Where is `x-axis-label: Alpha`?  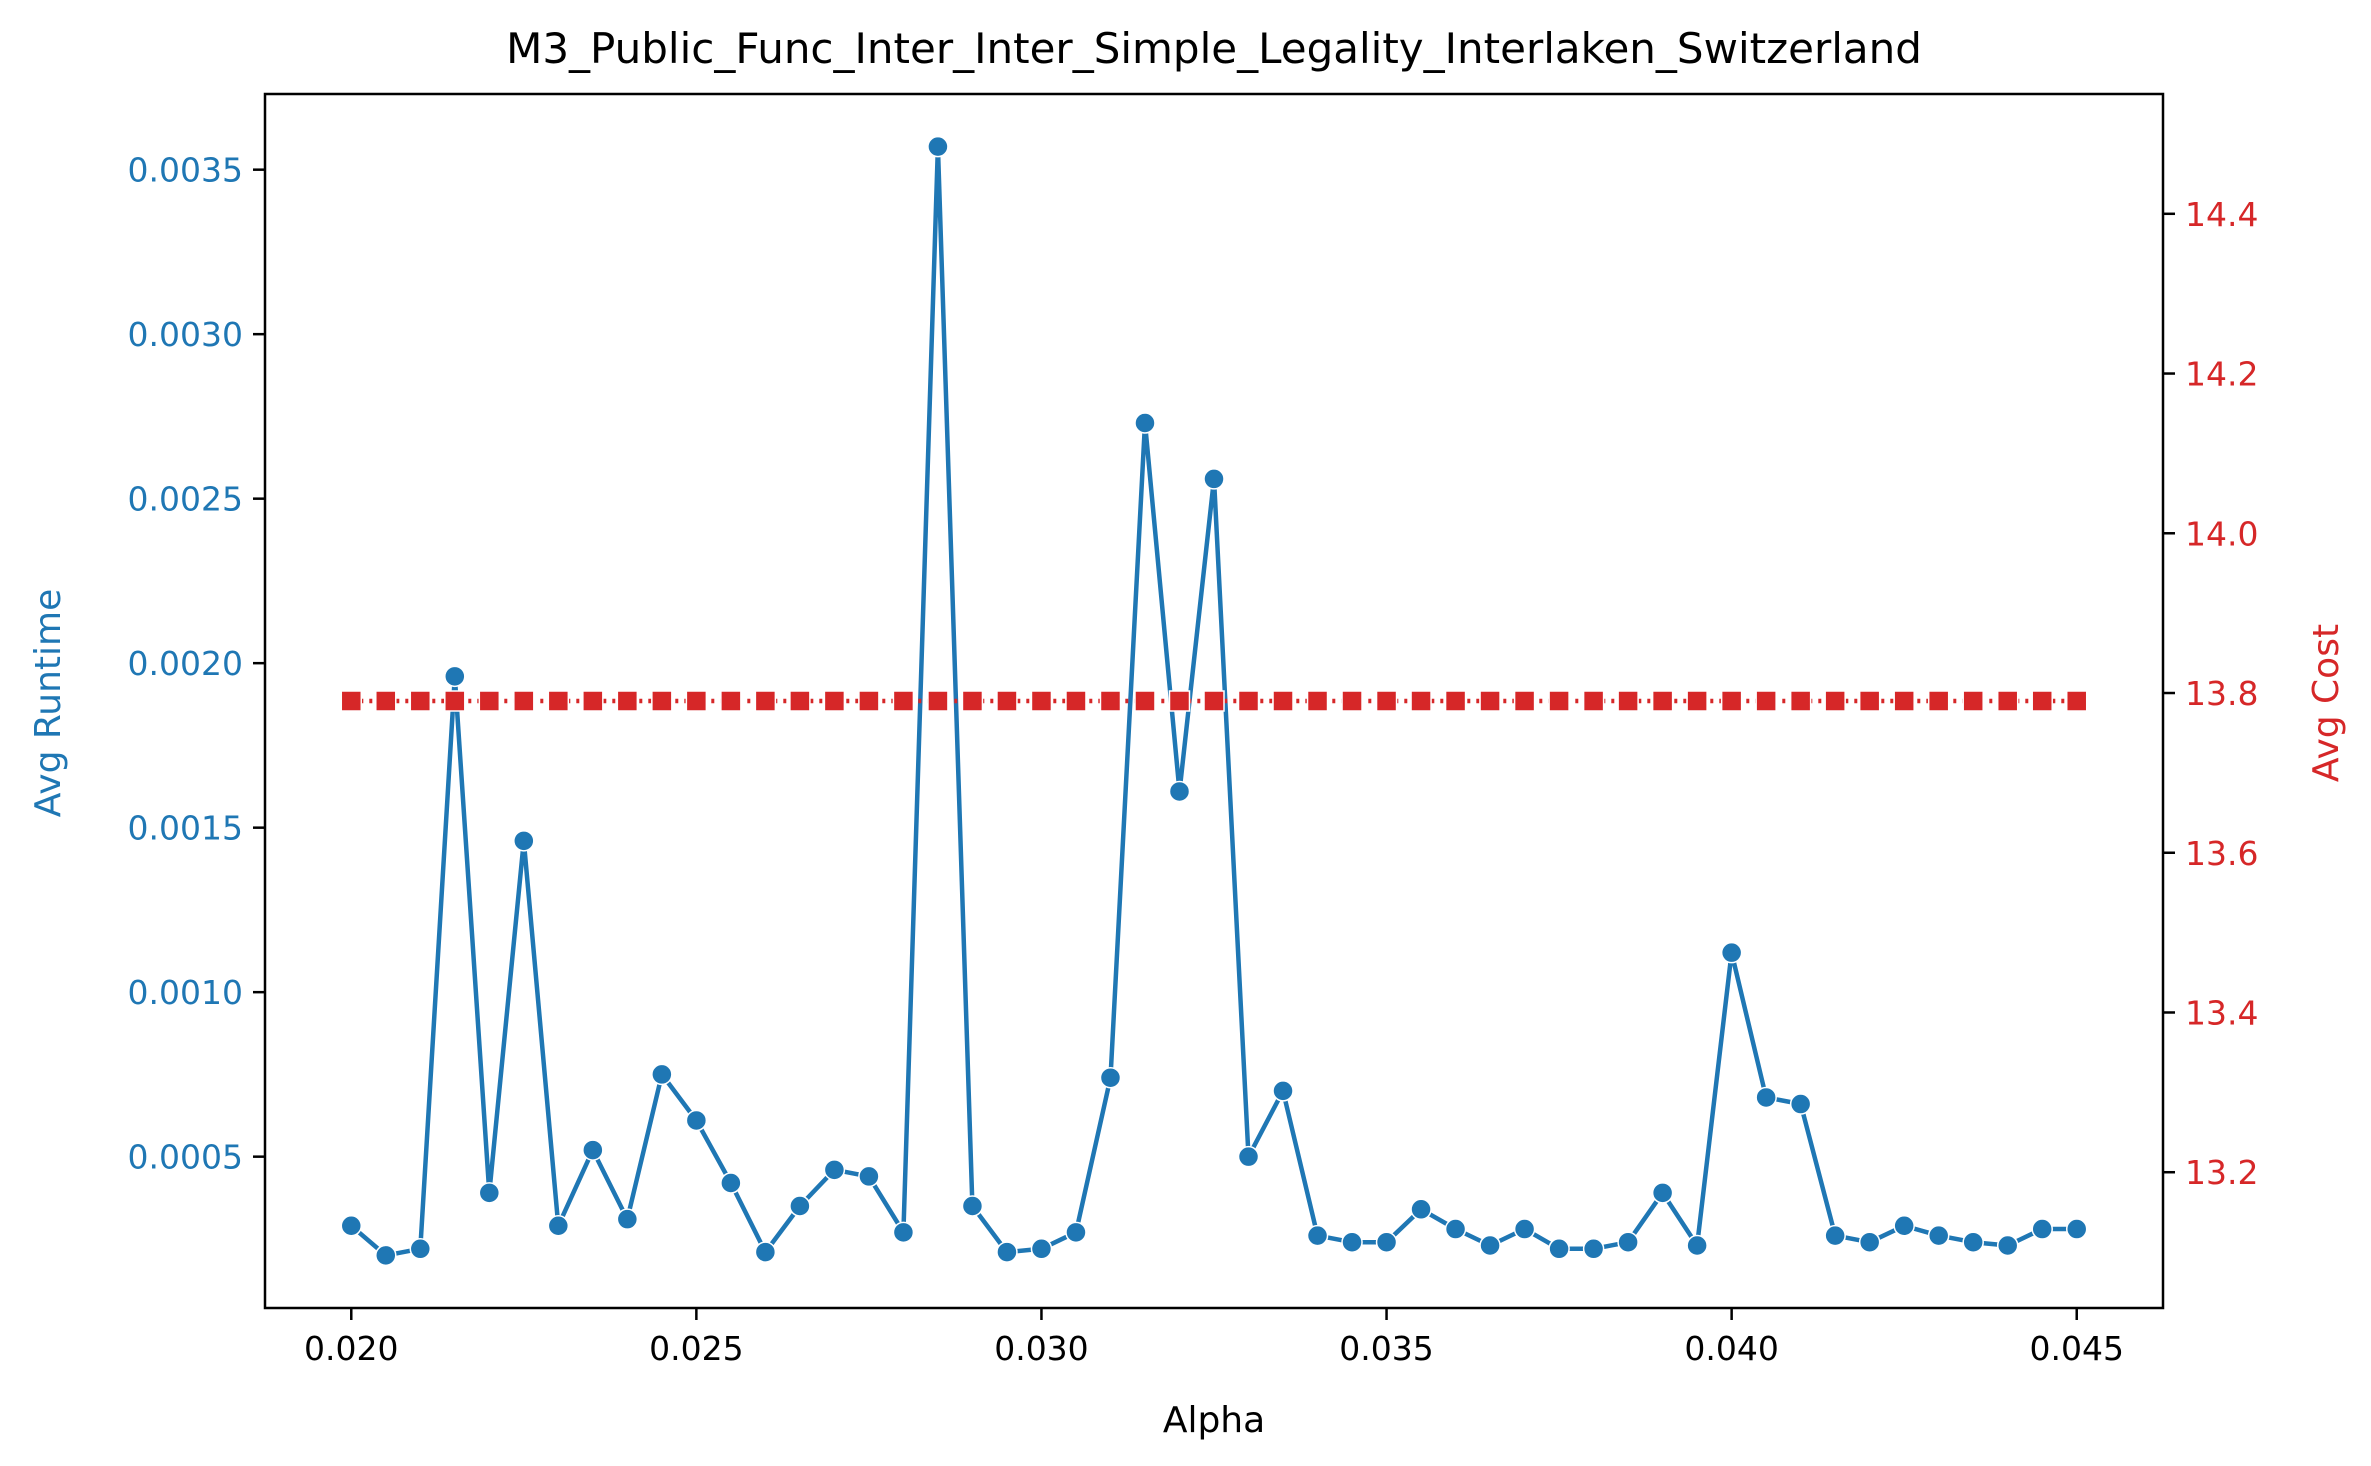
x-axis-label: Alpha is located at coordinates (1214, 1420).